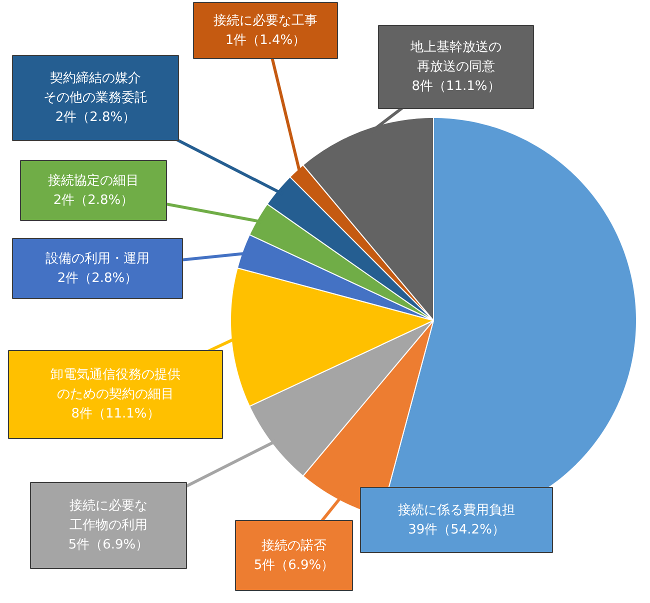 This screenshot has width=650, height=603. What do you see at coordinates (456, 510) in the screenshot?
I see `slice-label: 接続に係る費用負担` at bounding box center [456, 510].